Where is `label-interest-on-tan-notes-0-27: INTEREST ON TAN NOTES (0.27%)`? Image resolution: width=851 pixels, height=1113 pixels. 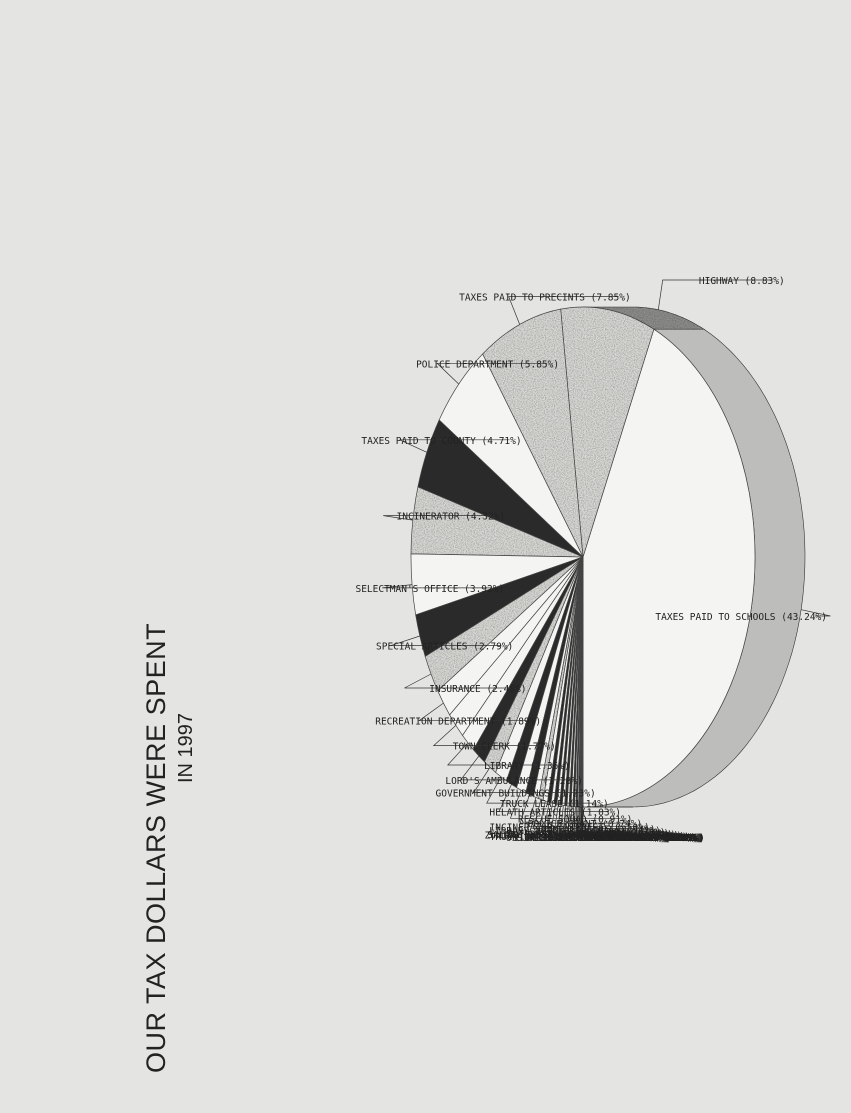 label-interest-on-tan-notes-0-27: INTEREST ON TAN NOTES (0.27%) is located at coordinates (590, 834).